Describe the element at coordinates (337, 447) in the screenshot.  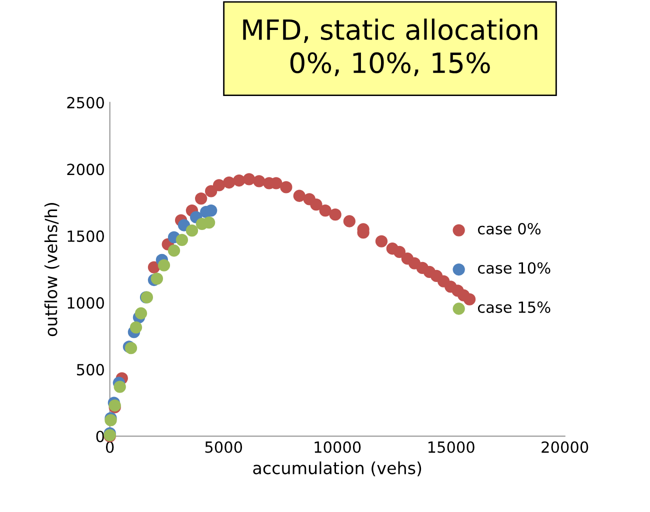
I see `x-tick-label: 10000` at that location.